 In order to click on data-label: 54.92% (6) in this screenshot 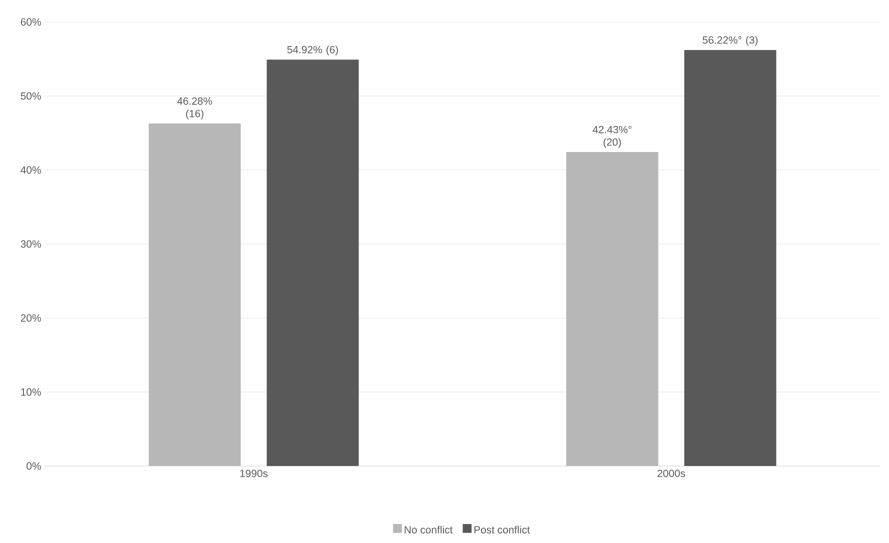, I will do `click(312, 51)`.